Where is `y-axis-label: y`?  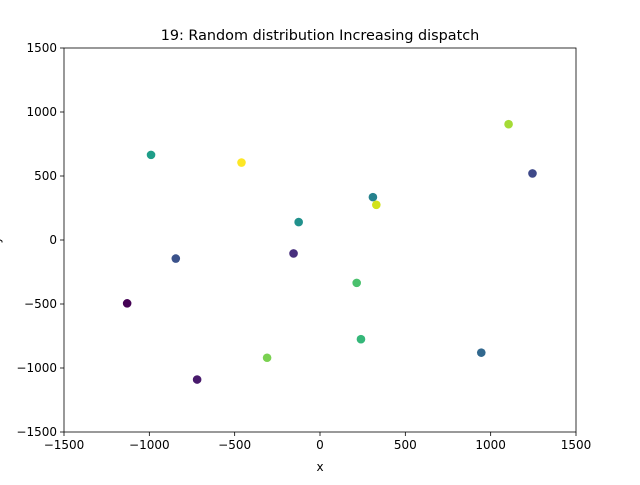
y-axis-label: y is located at coordinates (1, 239).